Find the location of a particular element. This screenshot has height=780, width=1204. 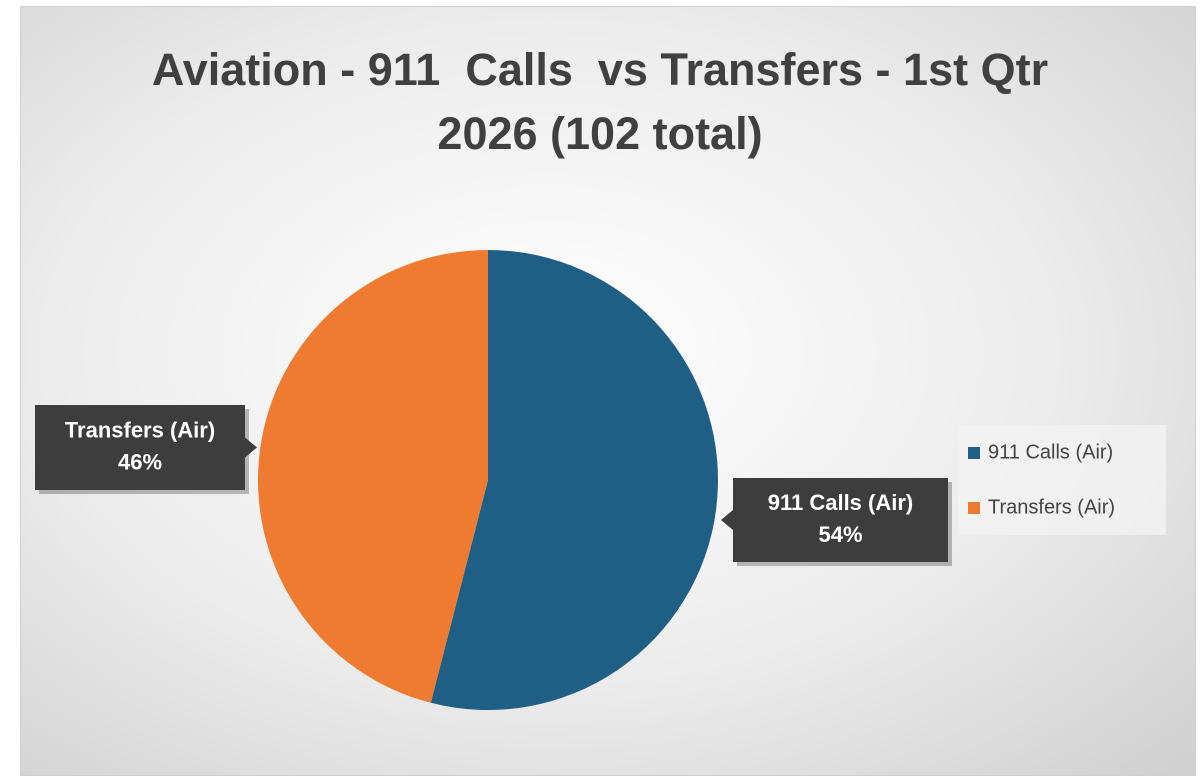

data-label-value: 54% is located at coordinates (840, 534).